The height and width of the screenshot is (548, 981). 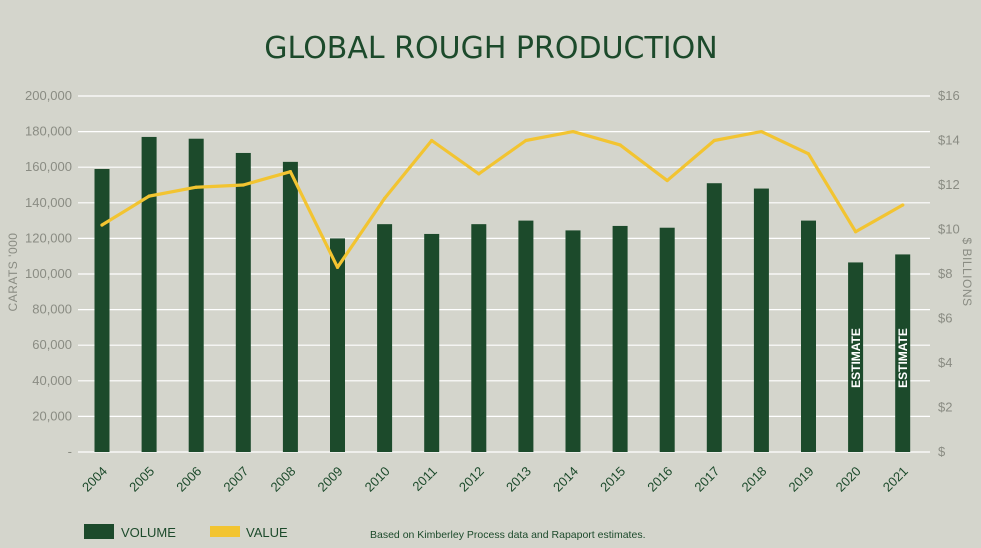 What do you see at coordinates (949, 95) in the screenshot?
I see `right-tick-label: $16` at bounding box center [949, 95].